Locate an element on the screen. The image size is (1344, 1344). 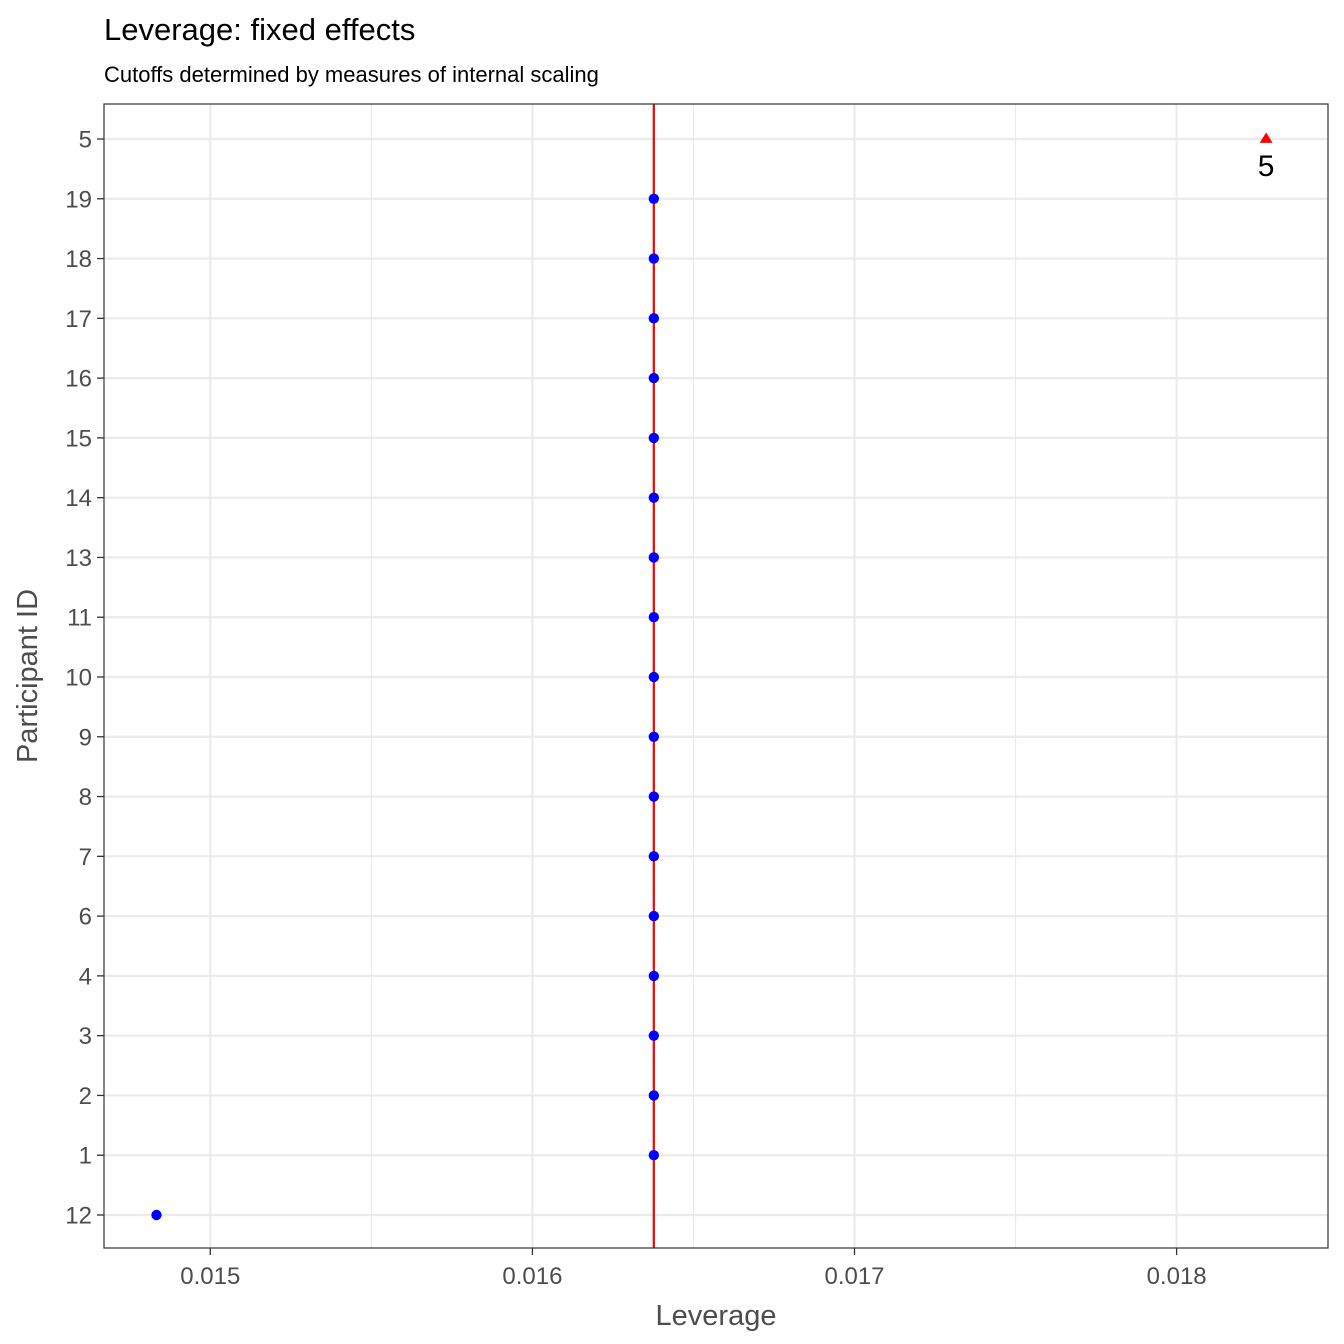
y-tick-label: 3 is located at coordinates (85, 1036).